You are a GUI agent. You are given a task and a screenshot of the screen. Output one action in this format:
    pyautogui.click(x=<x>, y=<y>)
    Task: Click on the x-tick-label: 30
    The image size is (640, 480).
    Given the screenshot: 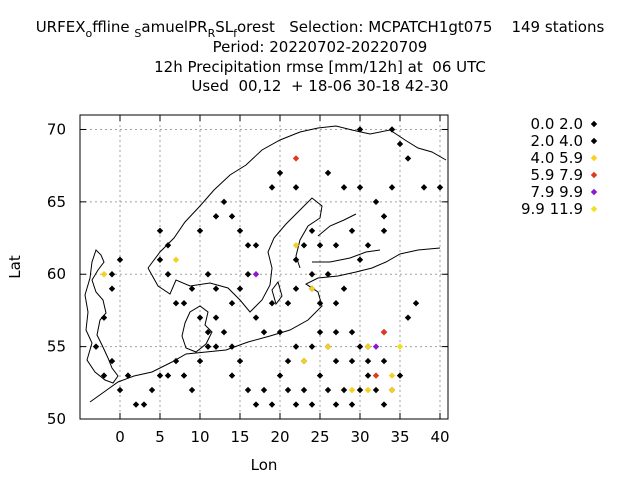 What is the action you would take?
    pyautogui.click(x=359, y=437)
    